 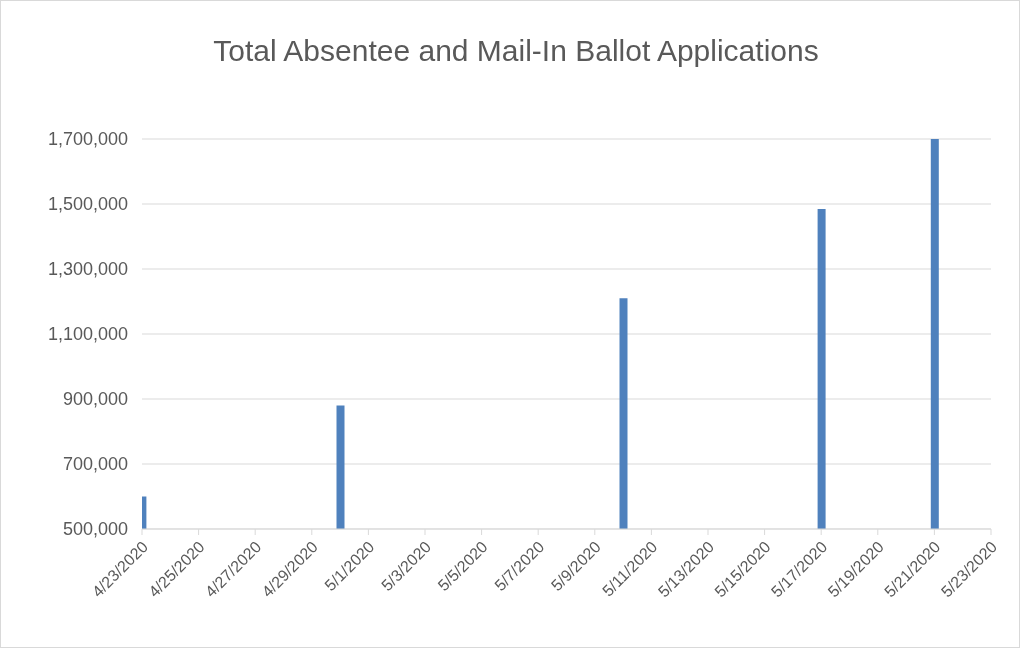 I want to click on y-tick-label: 1,500,000, so click(x=87, y=204).